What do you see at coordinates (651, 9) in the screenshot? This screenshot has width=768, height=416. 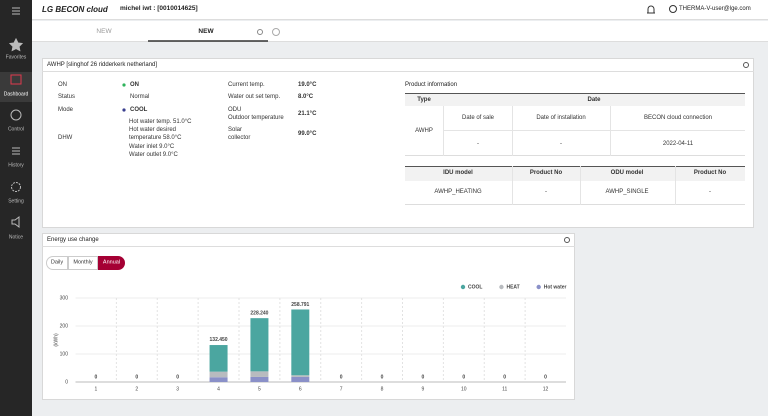 I see `bell-icon` at bounding box center [651, 9].